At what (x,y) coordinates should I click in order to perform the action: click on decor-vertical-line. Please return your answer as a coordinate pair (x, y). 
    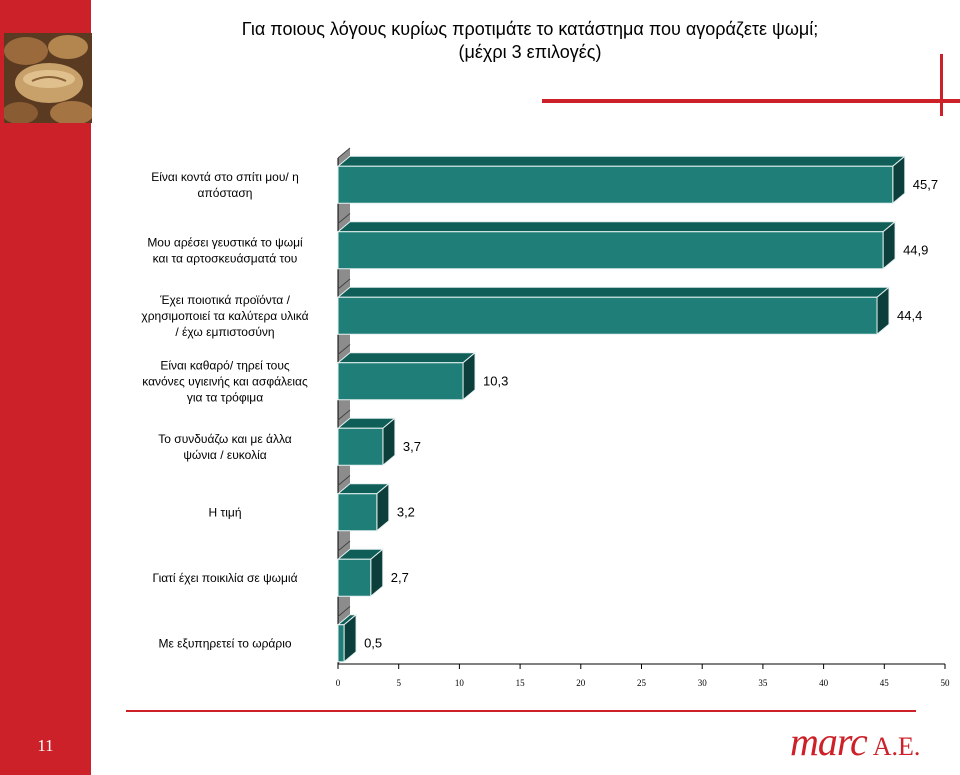
    Looking at the image, I should click on (941, 85).